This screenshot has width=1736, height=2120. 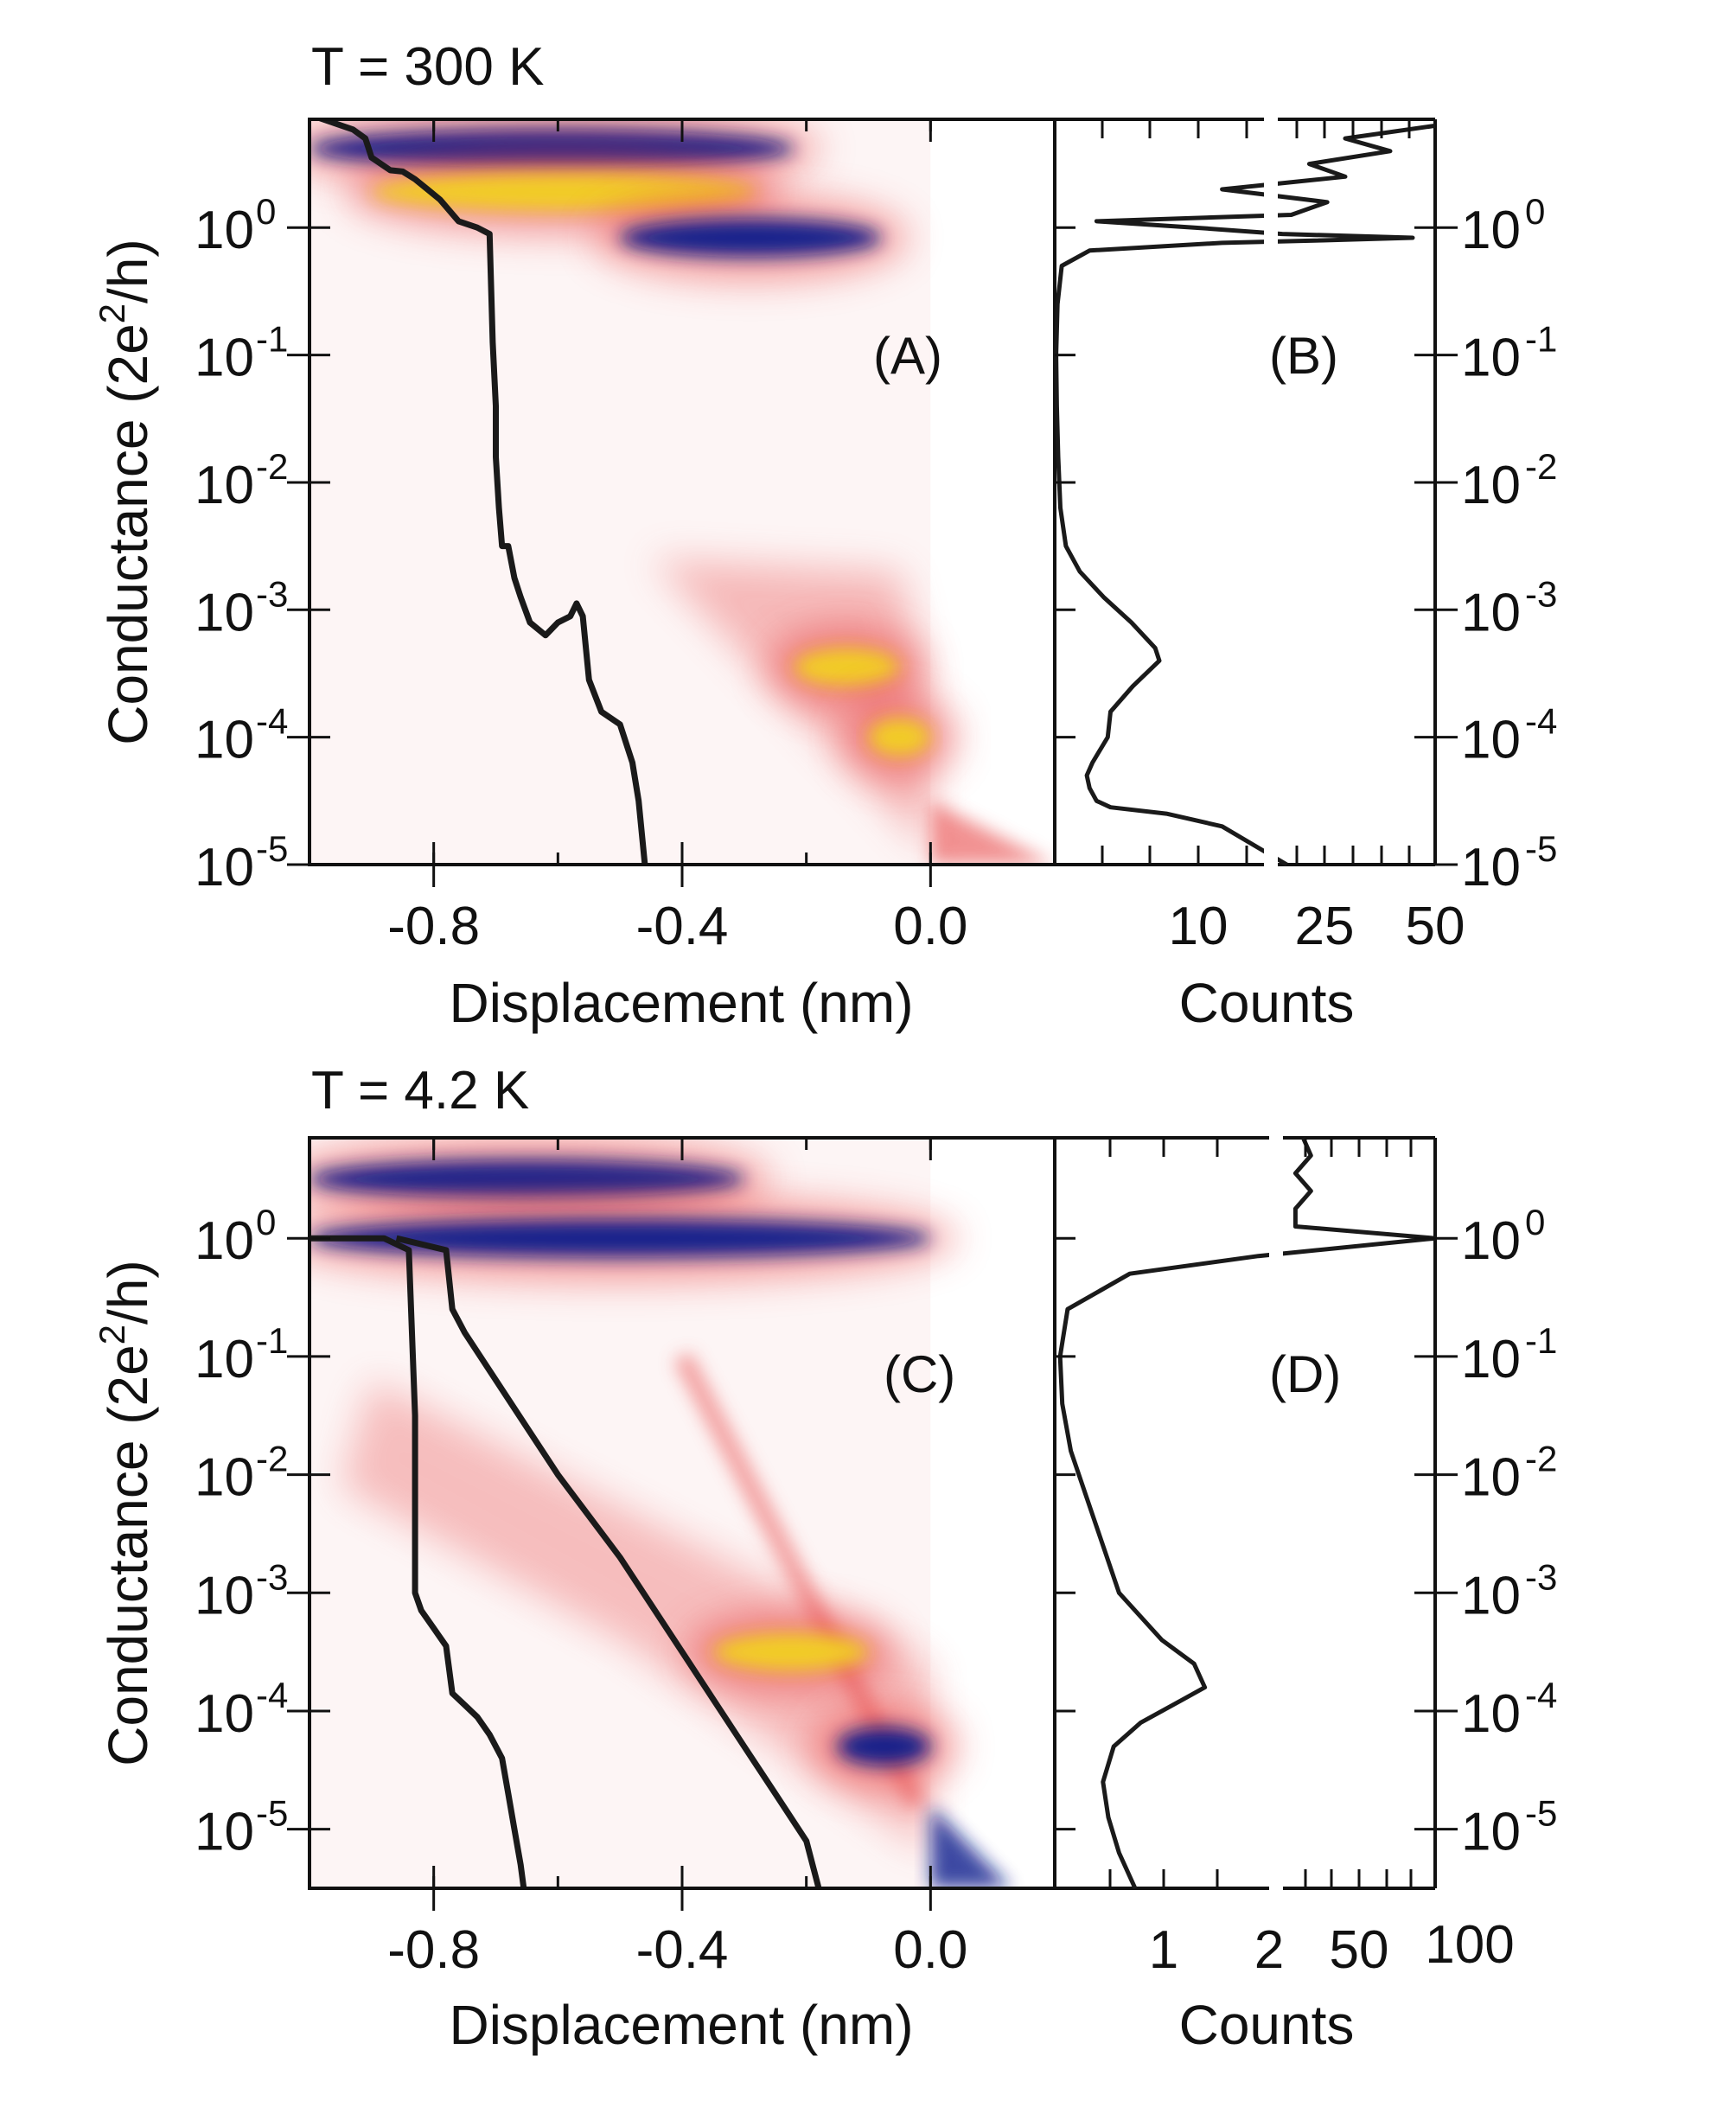 I want to click on ytick-exp-r-1-1: -1, so click(x=1541, y=339).